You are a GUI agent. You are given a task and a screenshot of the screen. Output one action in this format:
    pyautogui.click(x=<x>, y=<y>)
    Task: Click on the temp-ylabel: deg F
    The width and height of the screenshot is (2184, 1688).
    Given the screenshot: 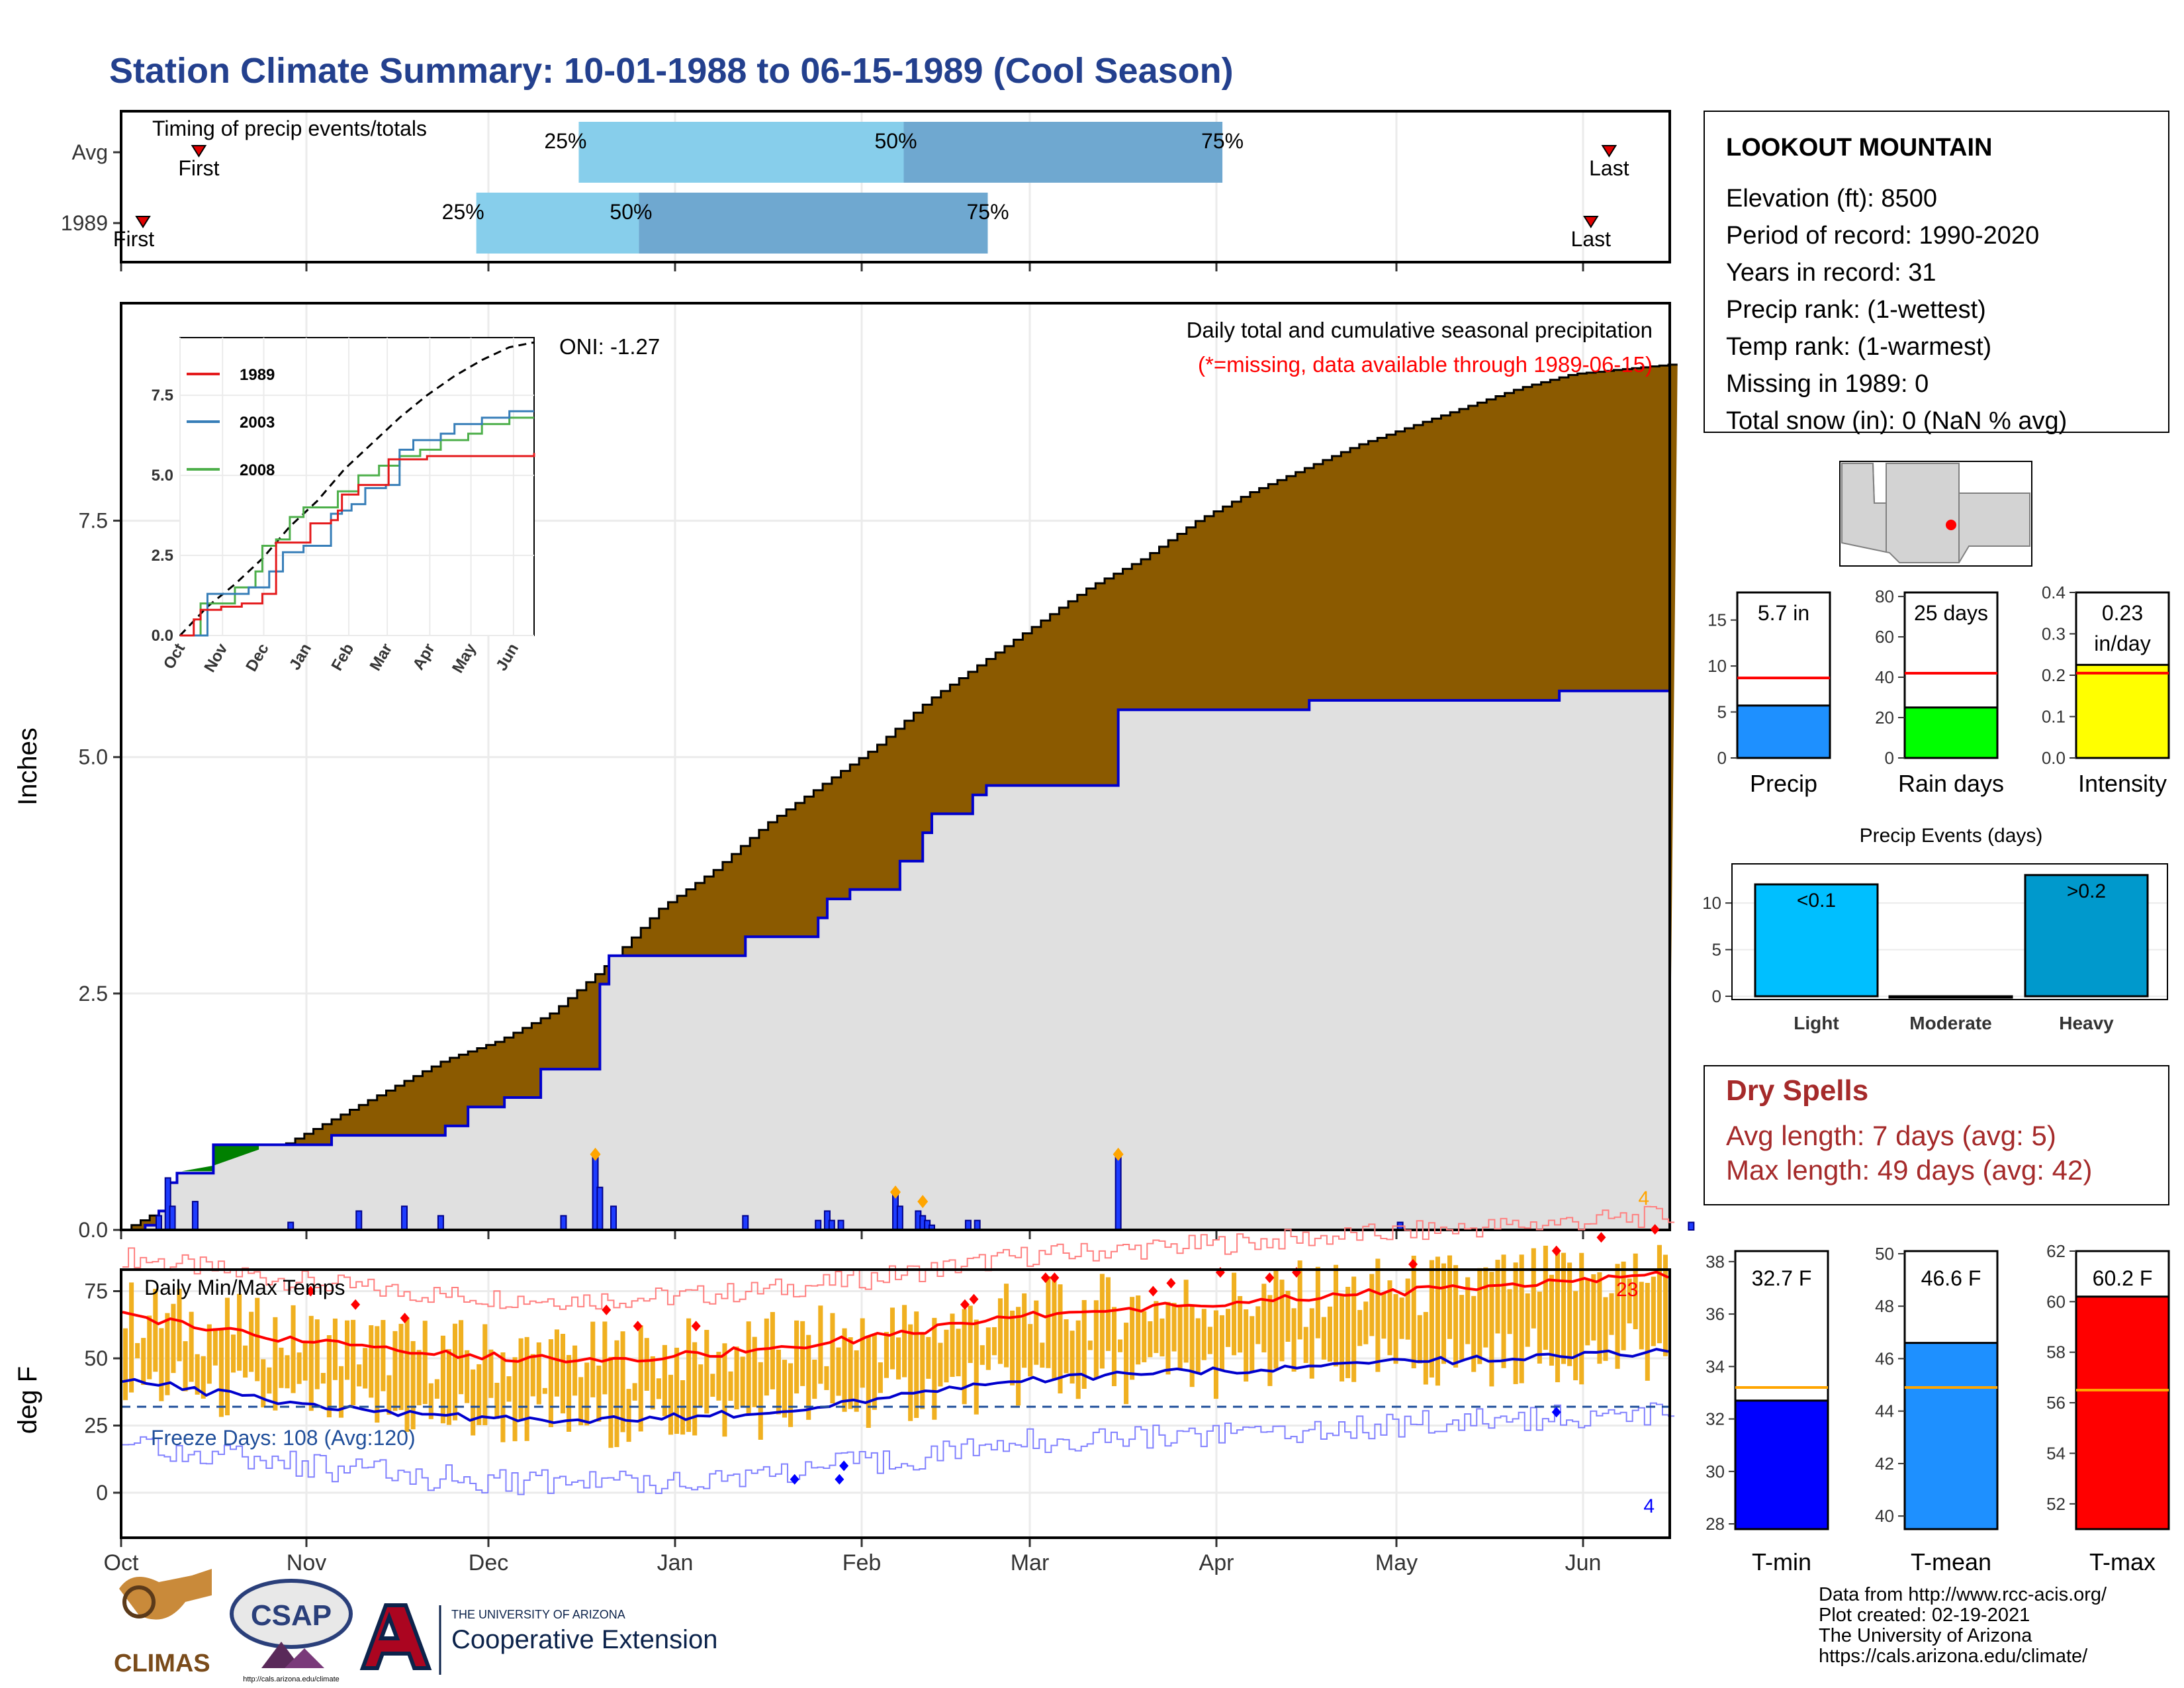 What is the action you would take?
    pyautogui.click(x=28, y=1400)
    